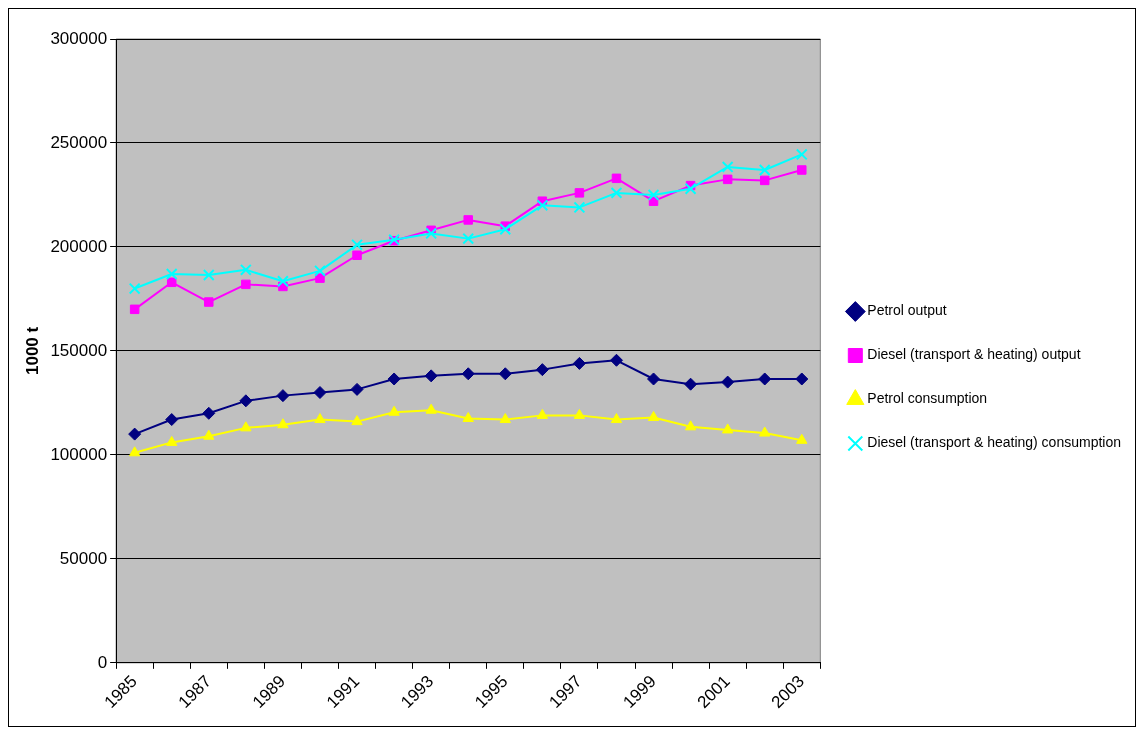 The width and height of the screenshot is (1148, 735). What do you see at coordinates (102, 662) in the screenshot?
I see `y-tick-label: 0` at bounding box center [102, 662].